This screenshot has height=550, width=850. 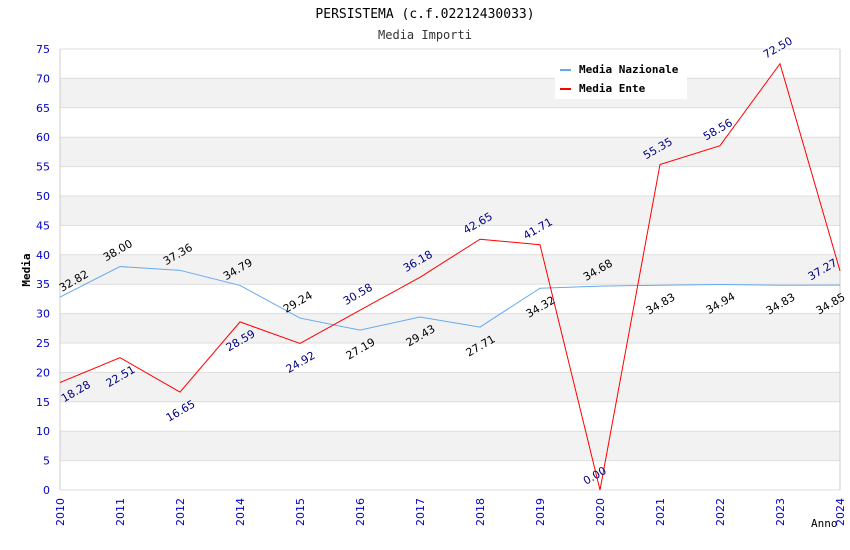 I want to click on x-tick-label: 2022, so click(x=720, y=512).